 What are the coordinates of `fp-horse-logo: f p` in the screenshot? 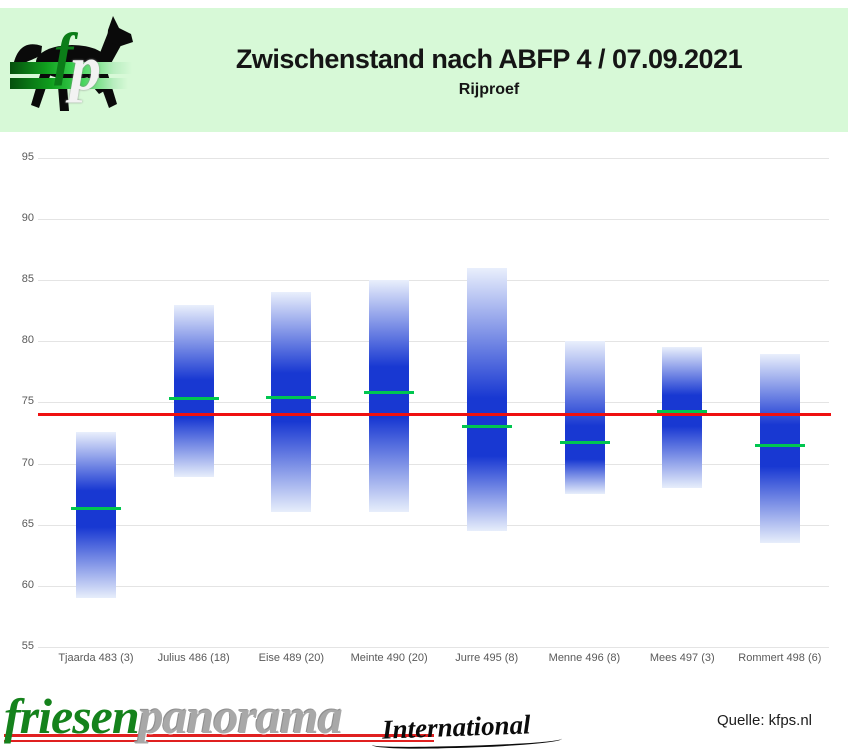 It's located at (77, 70).